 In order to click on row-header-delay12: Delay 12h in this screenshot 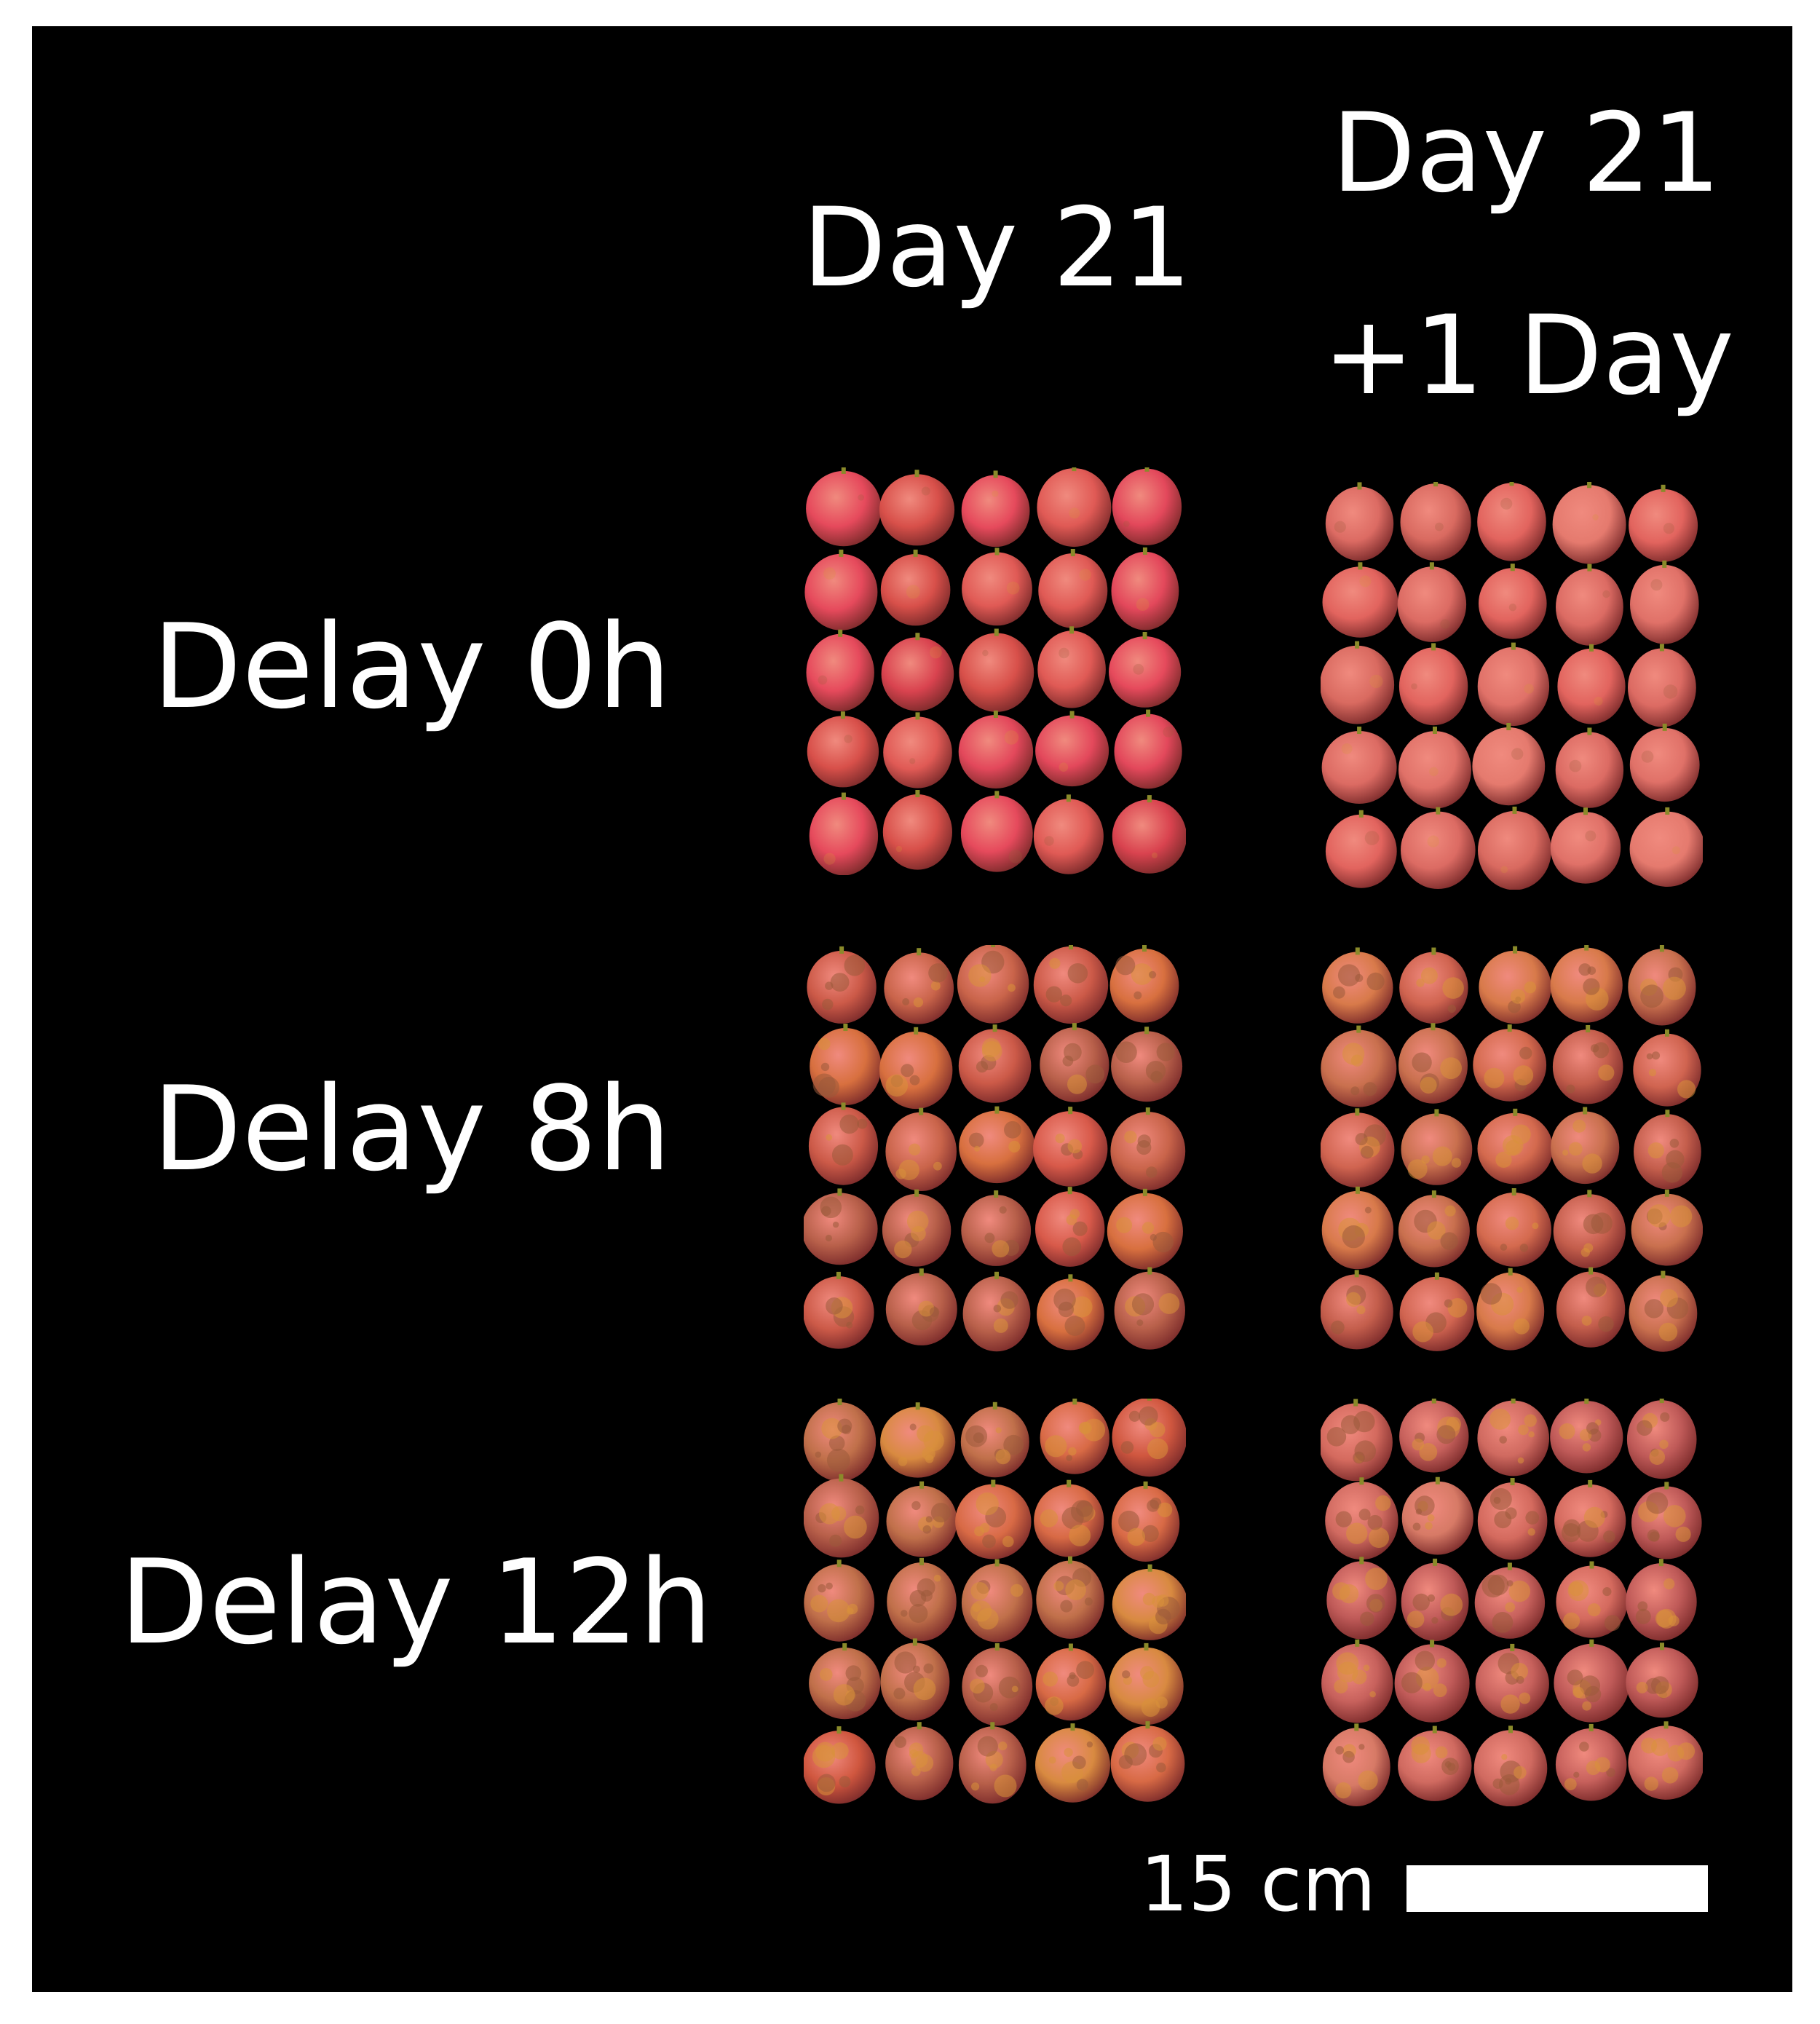, I will do `click(416, 1602)`.